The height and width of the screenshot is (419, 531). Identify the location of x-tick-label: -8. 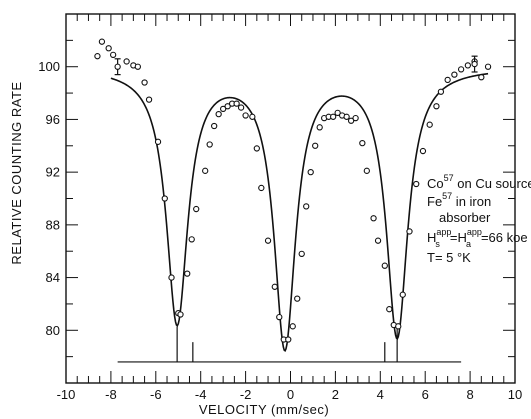
(111, 394).